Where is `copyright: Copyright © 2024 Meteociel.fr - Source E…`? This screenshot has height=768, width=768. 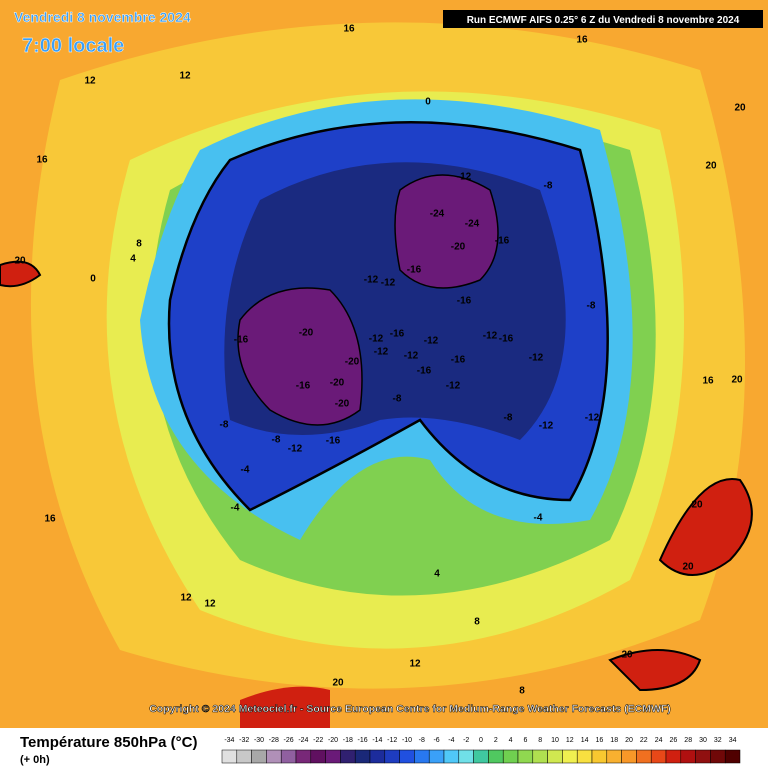
copyright: Copyright © 2024 Meteociel.fr - Source E… is located at coordinates (410, 709).